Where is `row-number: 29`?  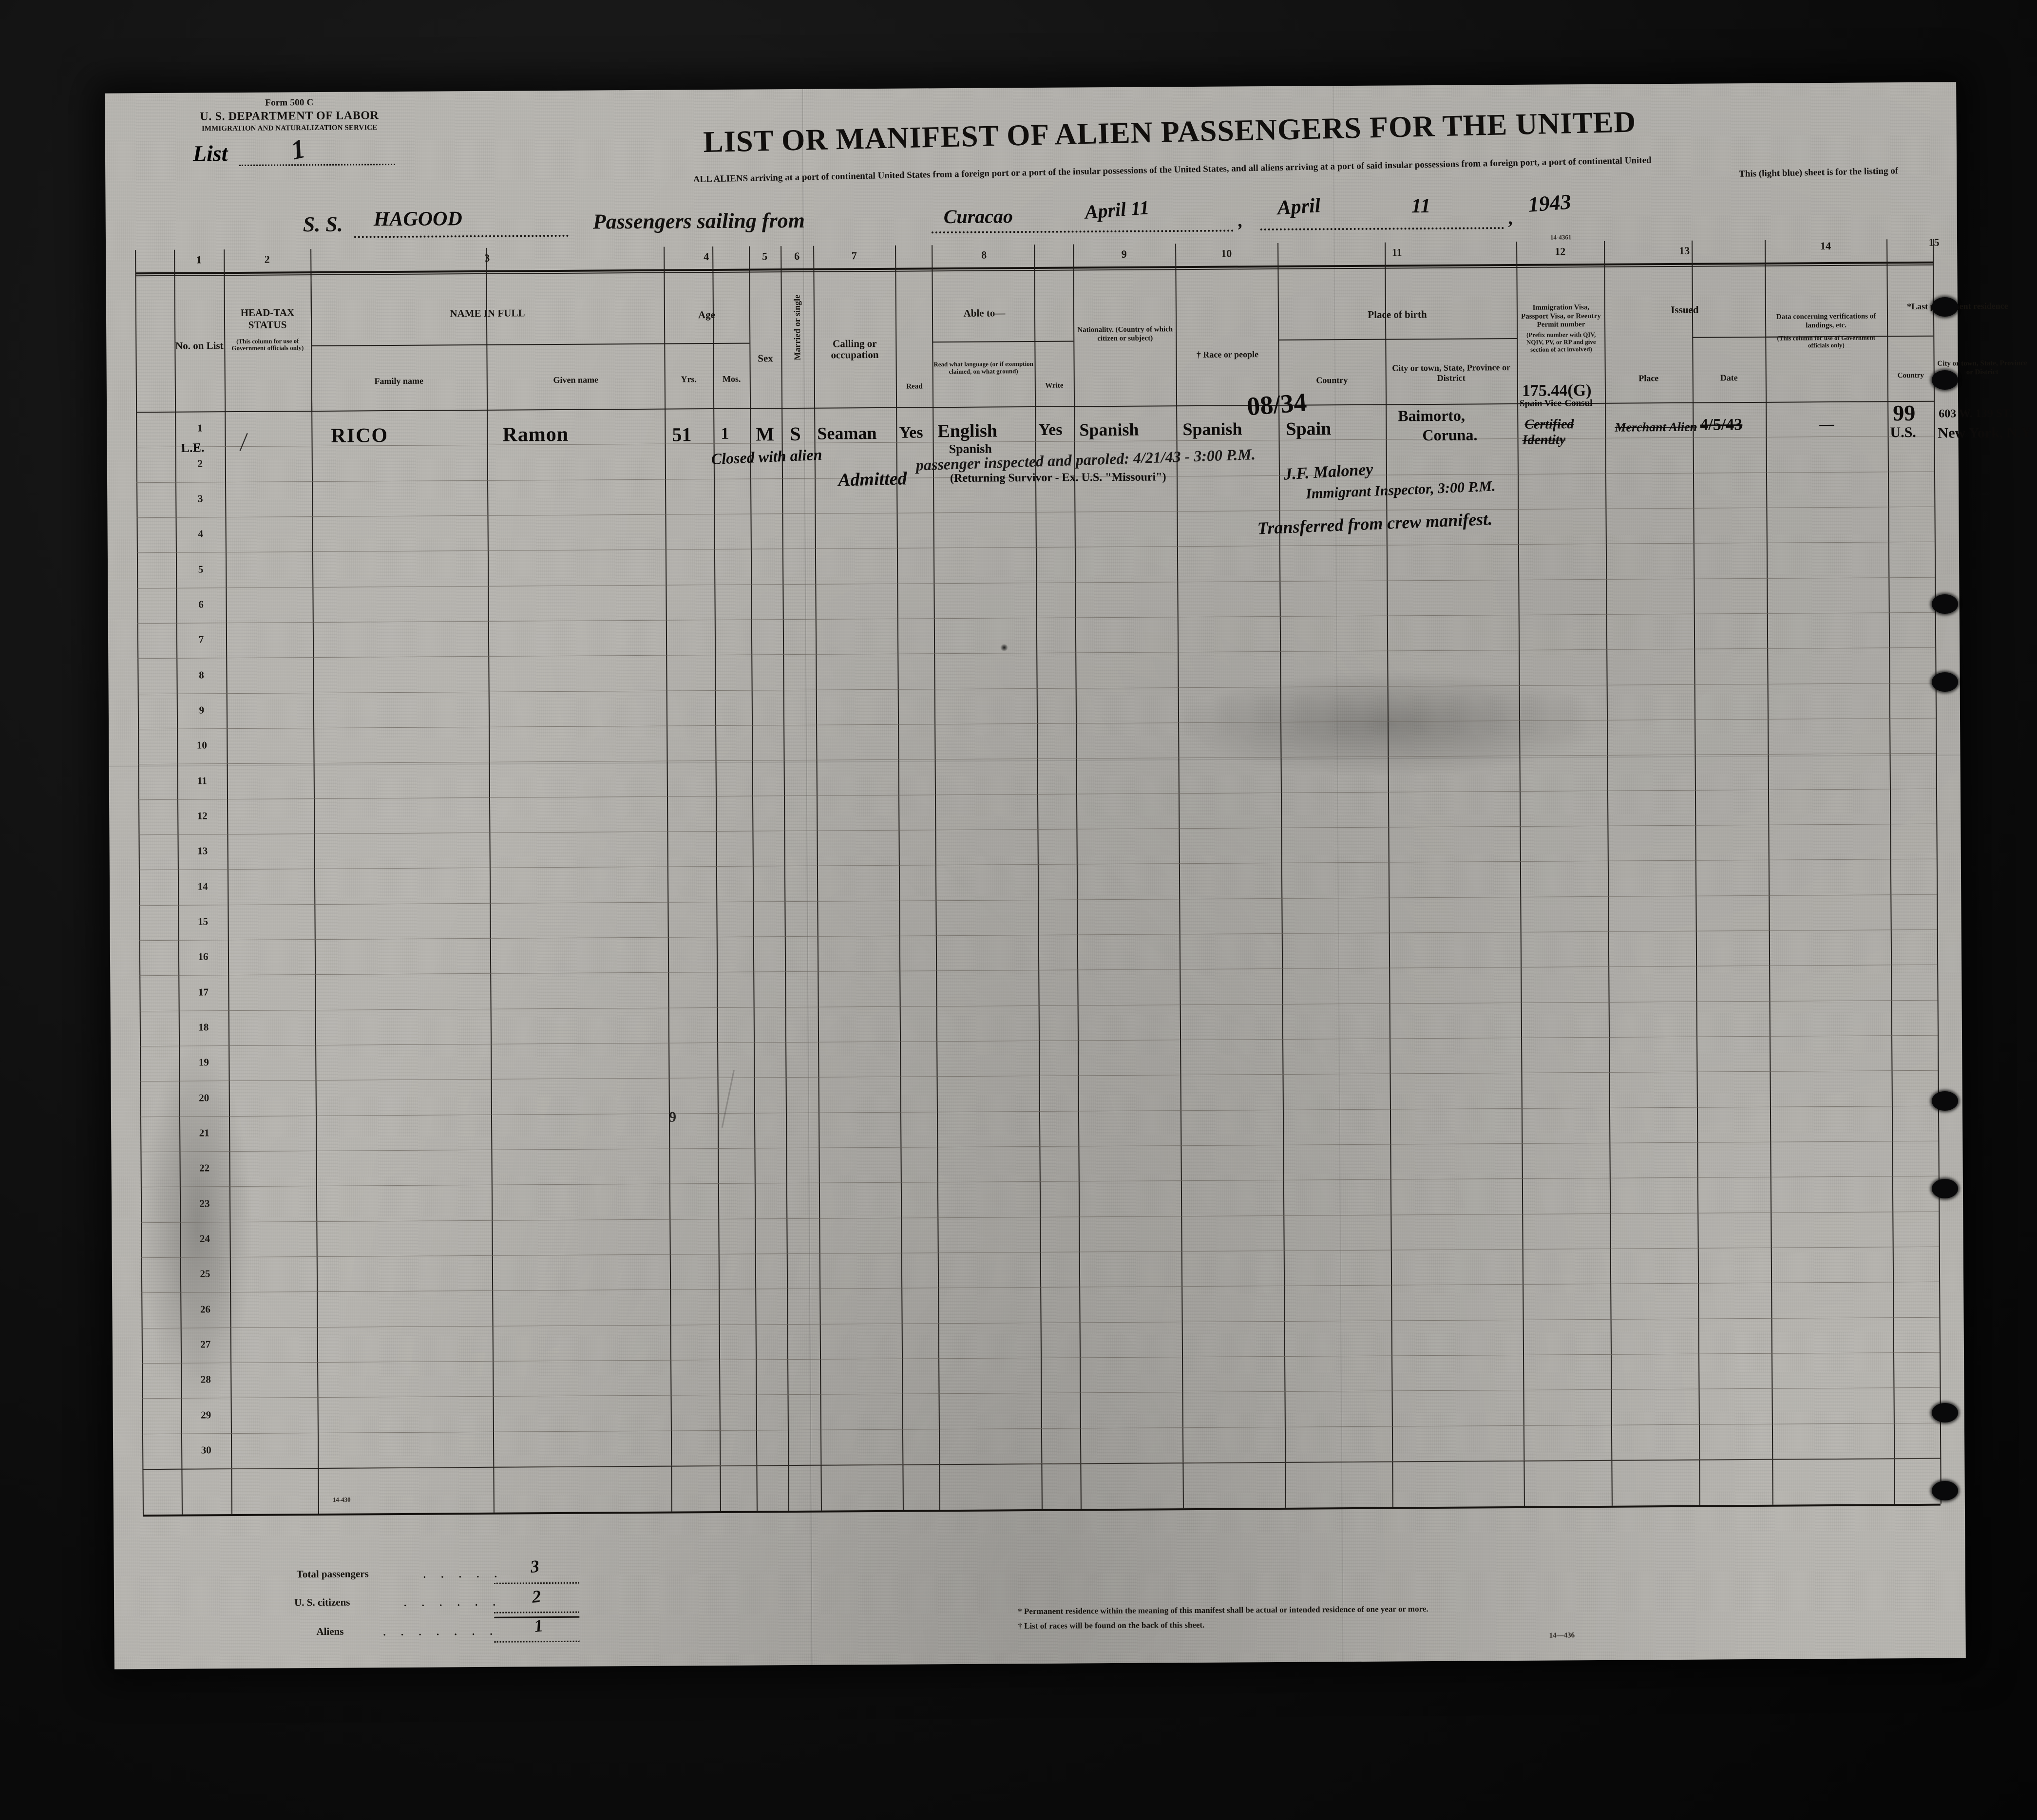 row-number: 29 is located at coordinates (206, 1414).